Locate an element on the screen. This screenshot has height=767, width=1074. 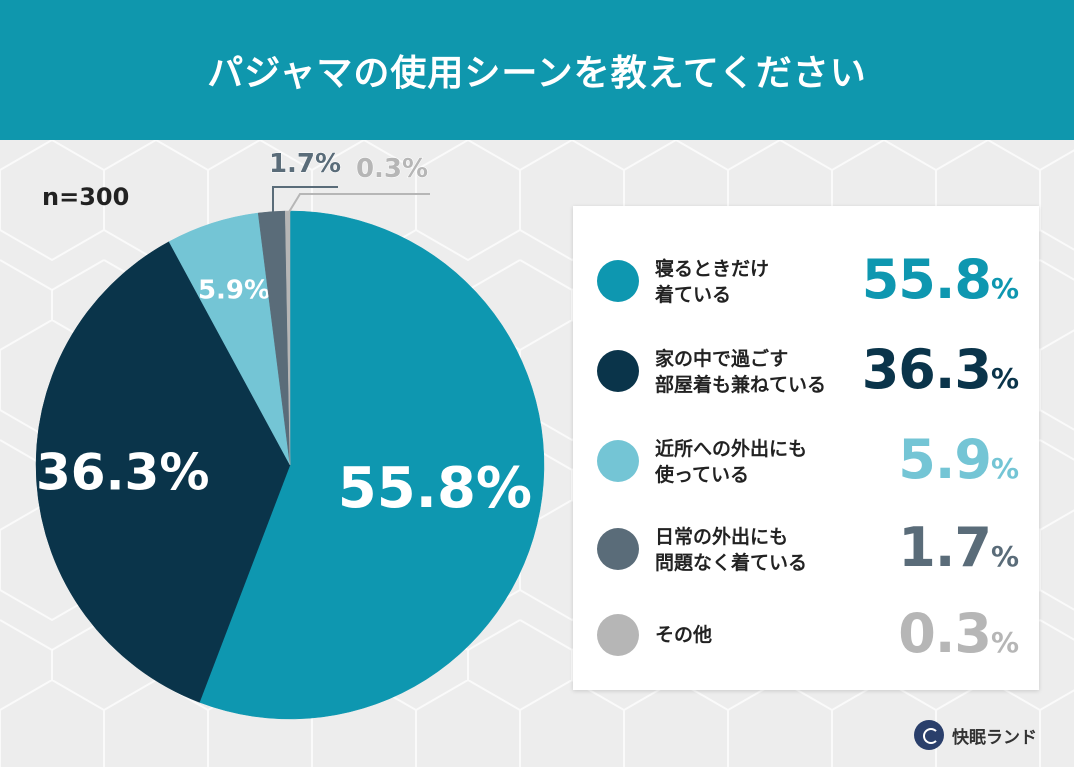
logo-text: 快眠ランド is located at coordinates (994, 737).